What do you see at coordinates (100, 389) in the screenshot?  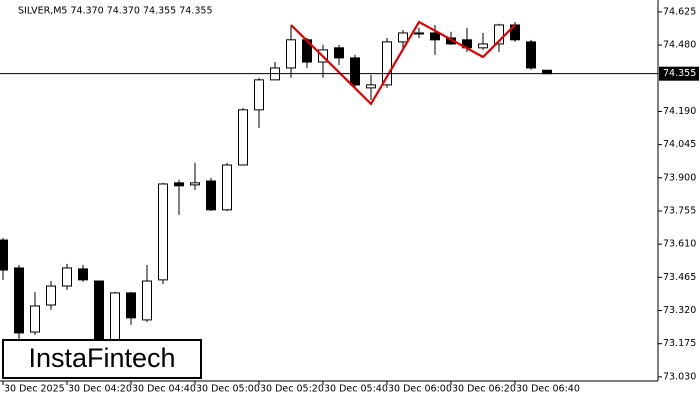 I see `x-tick-label: 30 Dec 04:20` at bounding box center [100, 389].